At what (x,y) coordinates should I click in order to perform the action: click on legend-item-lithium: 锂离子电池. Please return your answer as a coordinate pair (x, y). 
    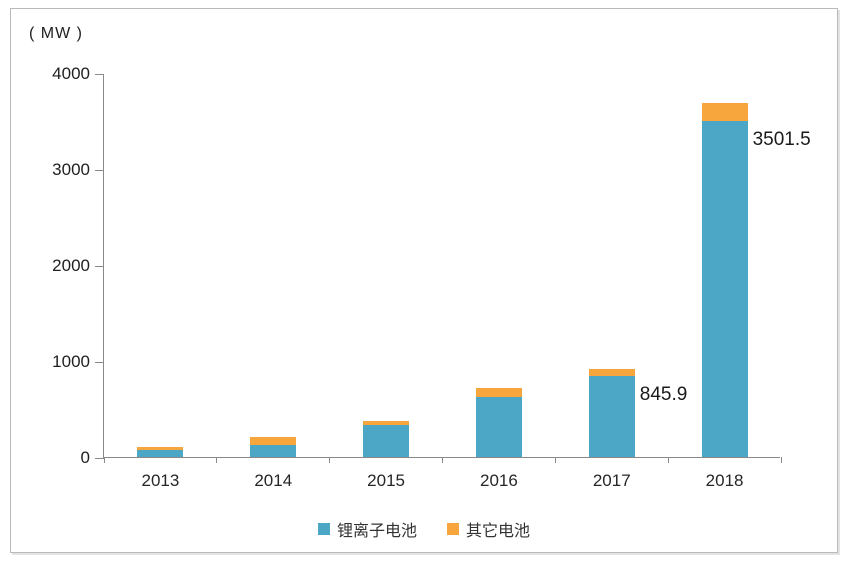
    Looking at the image, I should click on (367, 529).